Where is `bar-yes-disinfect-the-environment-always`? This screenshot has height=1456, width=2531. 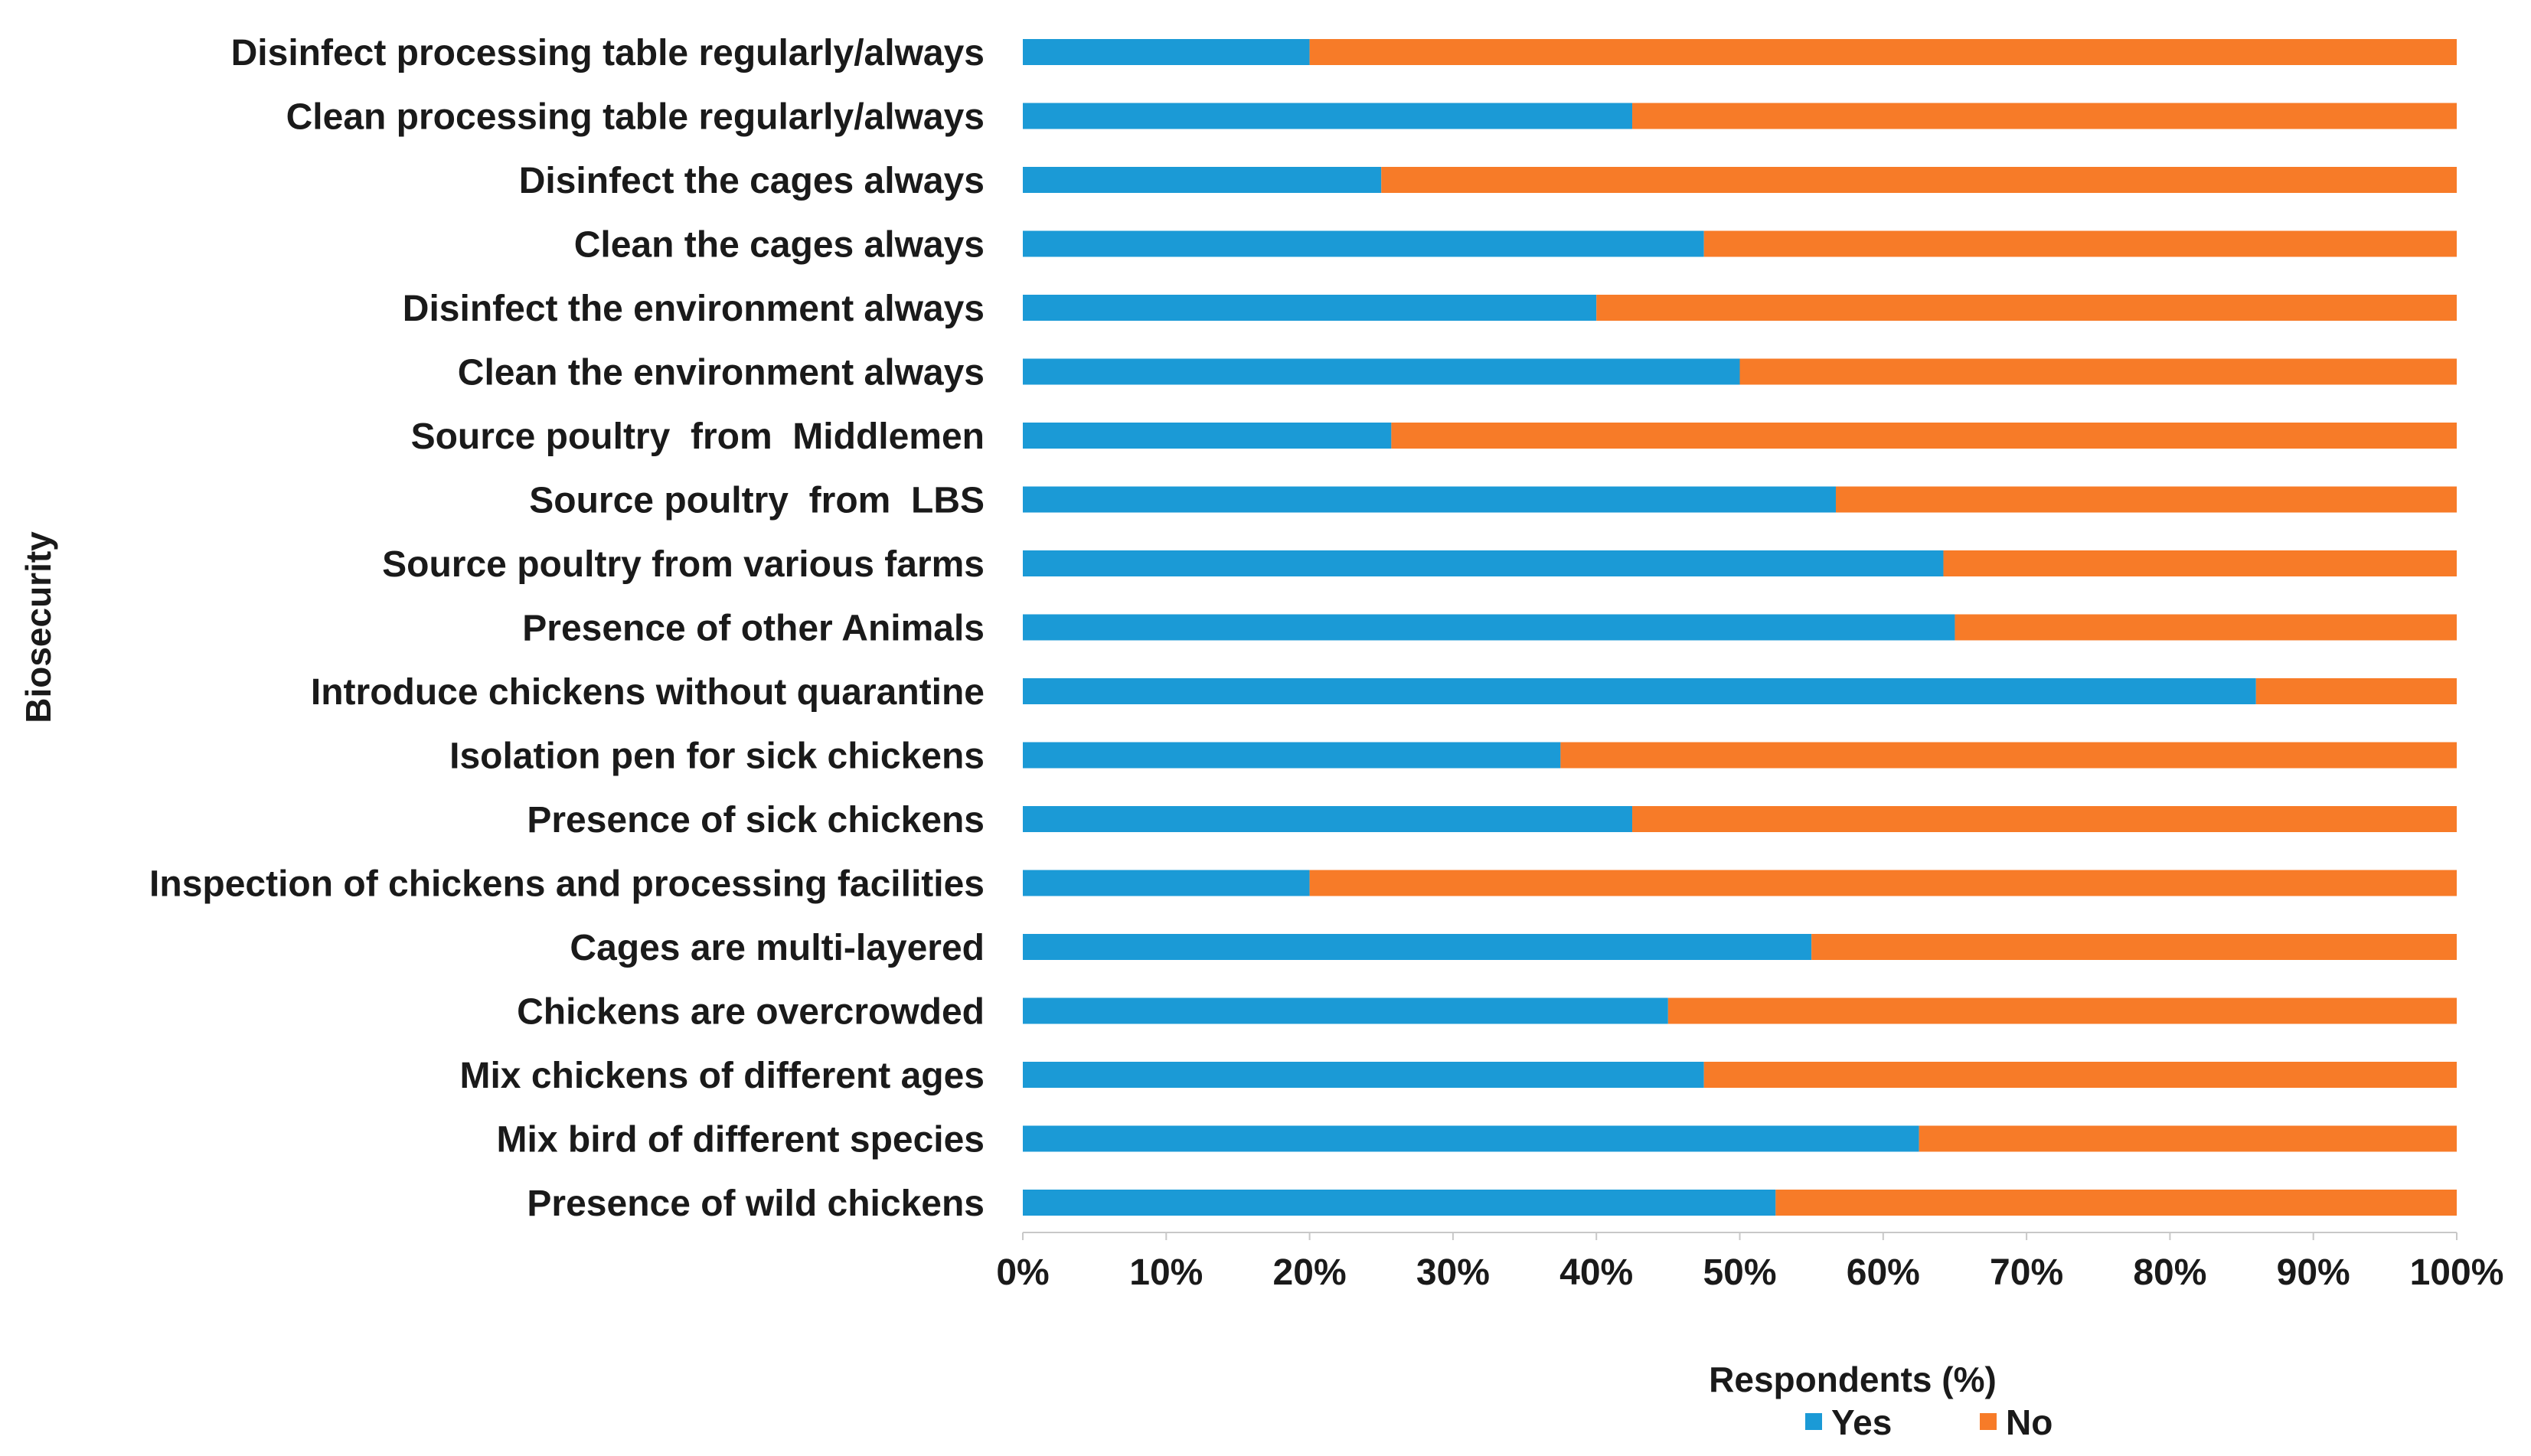
bar-yes-disinfect-the-environment-always is located at coordinates (1310, 308).